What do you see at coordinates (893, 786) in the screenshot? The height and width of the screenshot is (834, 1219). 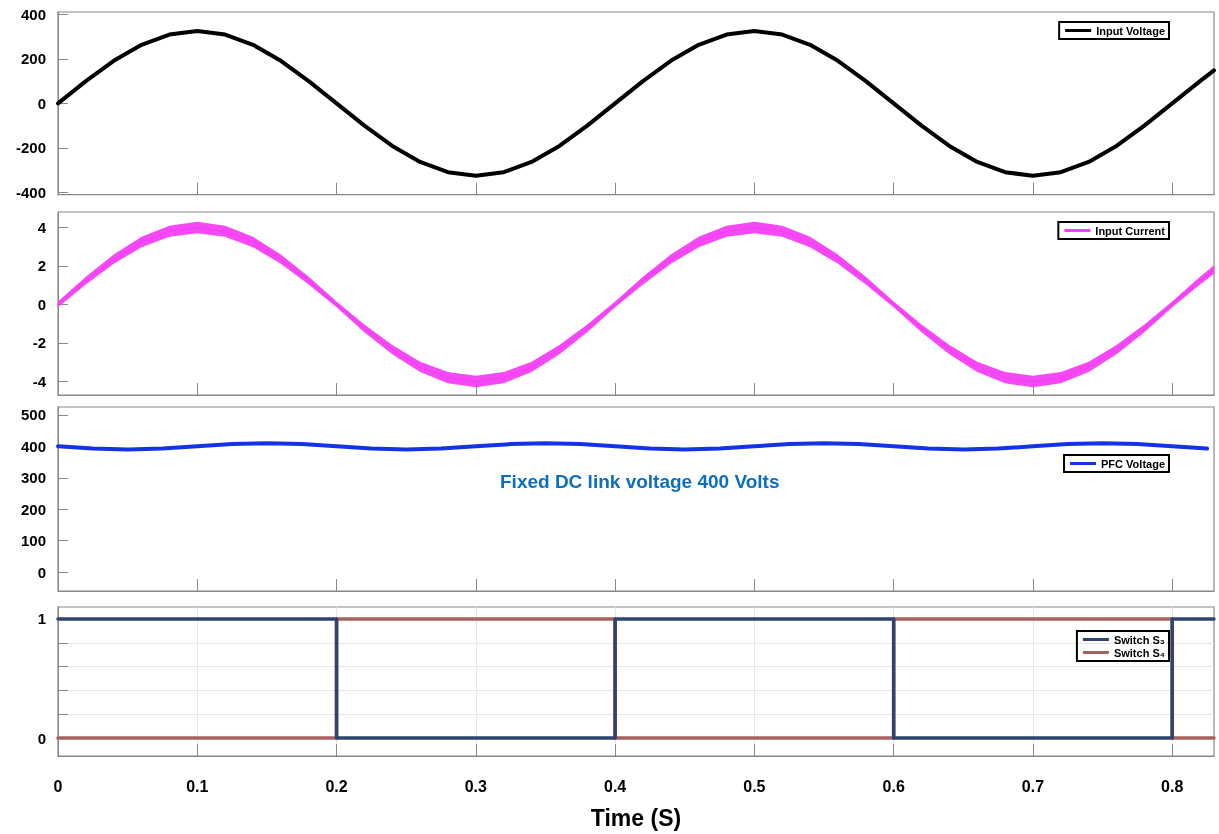 I see `x-tick-label: 0.6` at bounding box center [893, 786].